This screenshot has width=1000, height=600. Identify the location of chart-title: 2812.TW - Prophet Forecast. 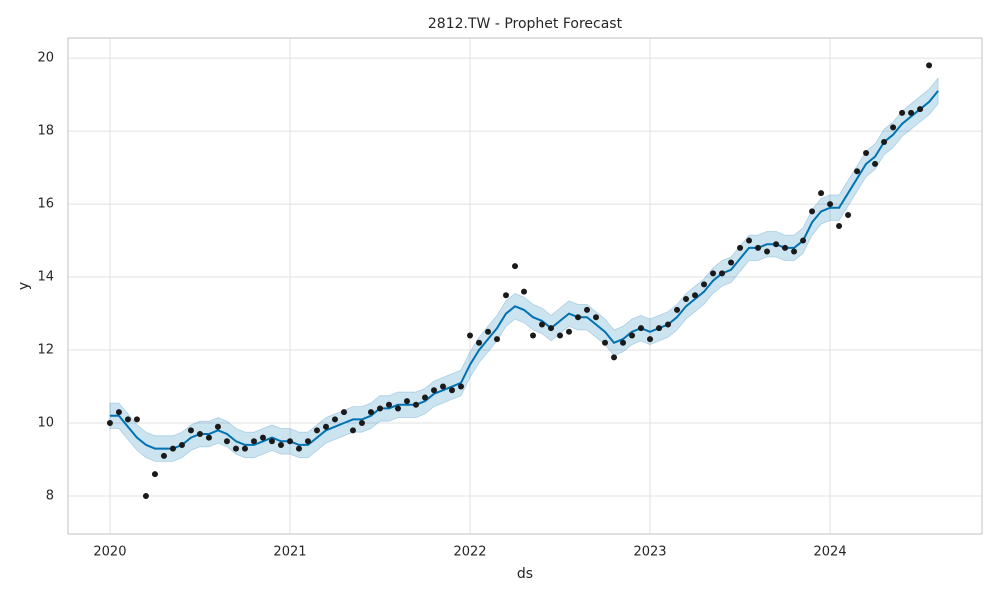
(525, 24).